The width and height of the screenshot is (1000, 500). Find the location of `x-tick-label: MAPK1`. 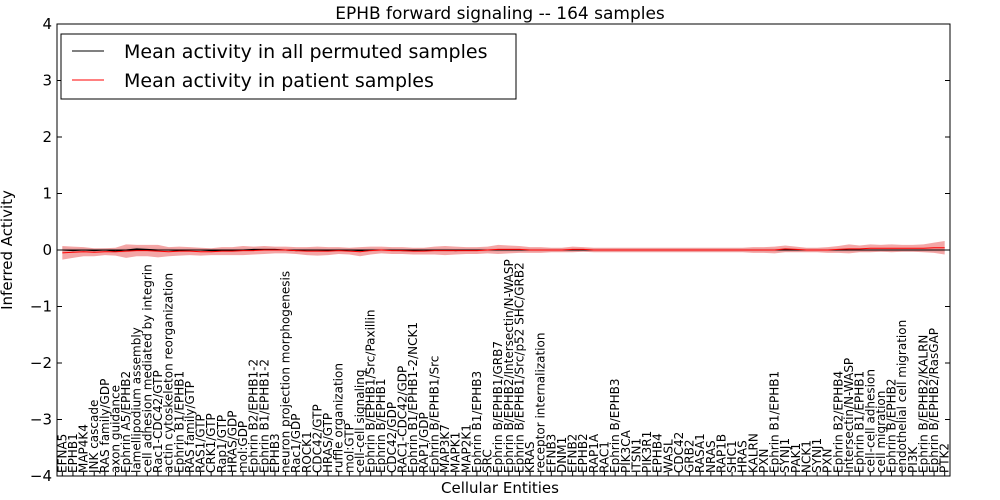

x-tick-label: MAPK1 is located at coordinates (456, 452).